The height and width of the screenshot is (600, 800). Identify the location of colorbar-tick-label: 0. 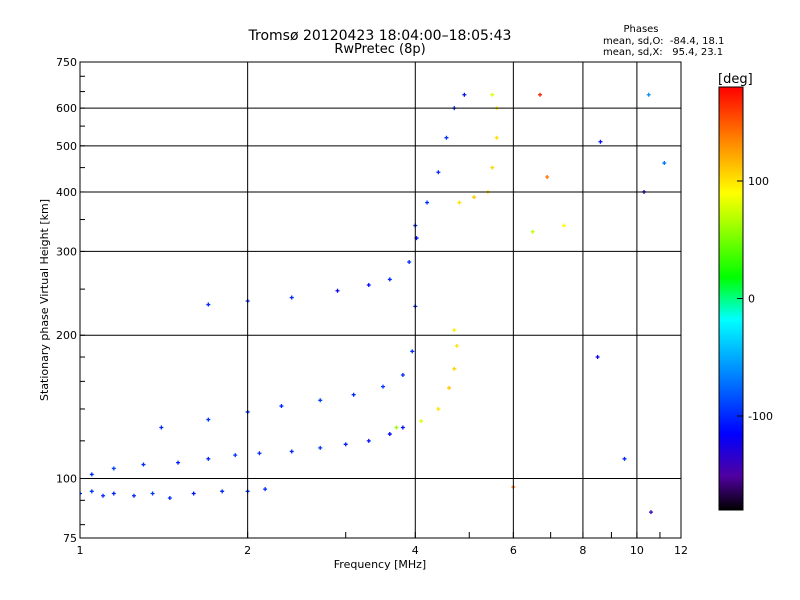
(751, 299).